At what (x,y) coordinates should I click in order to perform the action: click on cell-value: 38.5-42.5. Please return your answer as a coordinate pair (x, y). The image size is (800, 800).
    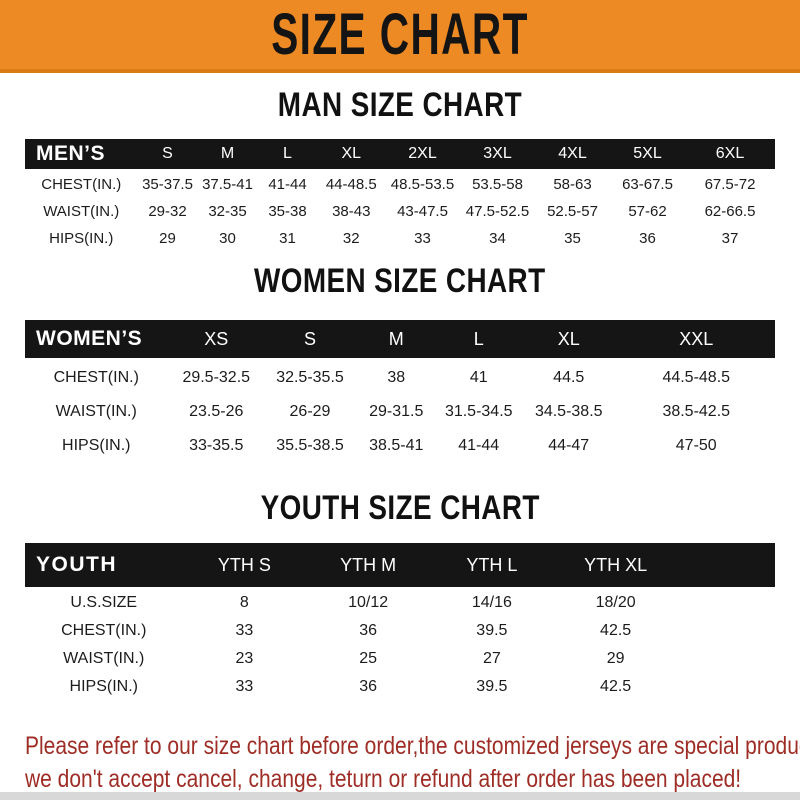
    Looking at the image, I should click on (696, 412).